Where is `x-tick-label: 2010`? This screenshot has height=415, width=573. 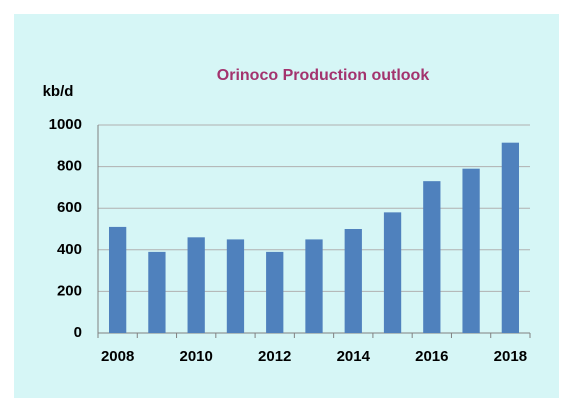 x-tick-label: 2010 is located at coordinates (195, 356).